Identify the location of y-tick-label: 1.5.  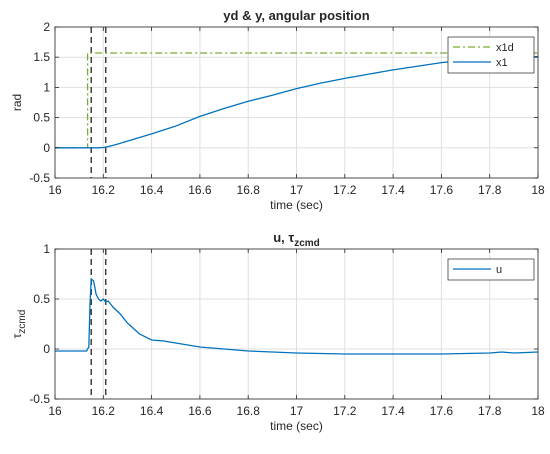
(41, 57).